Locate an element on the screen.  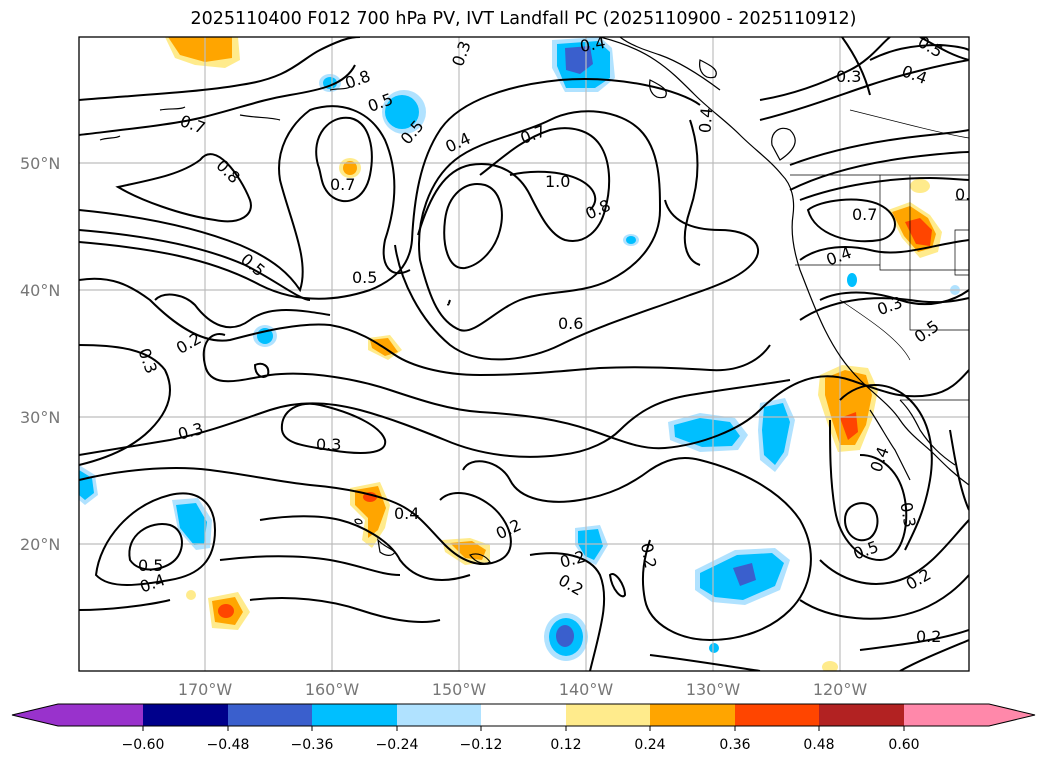
colorbar-tick-label: 0.12 is located at coordinates (565, 745).